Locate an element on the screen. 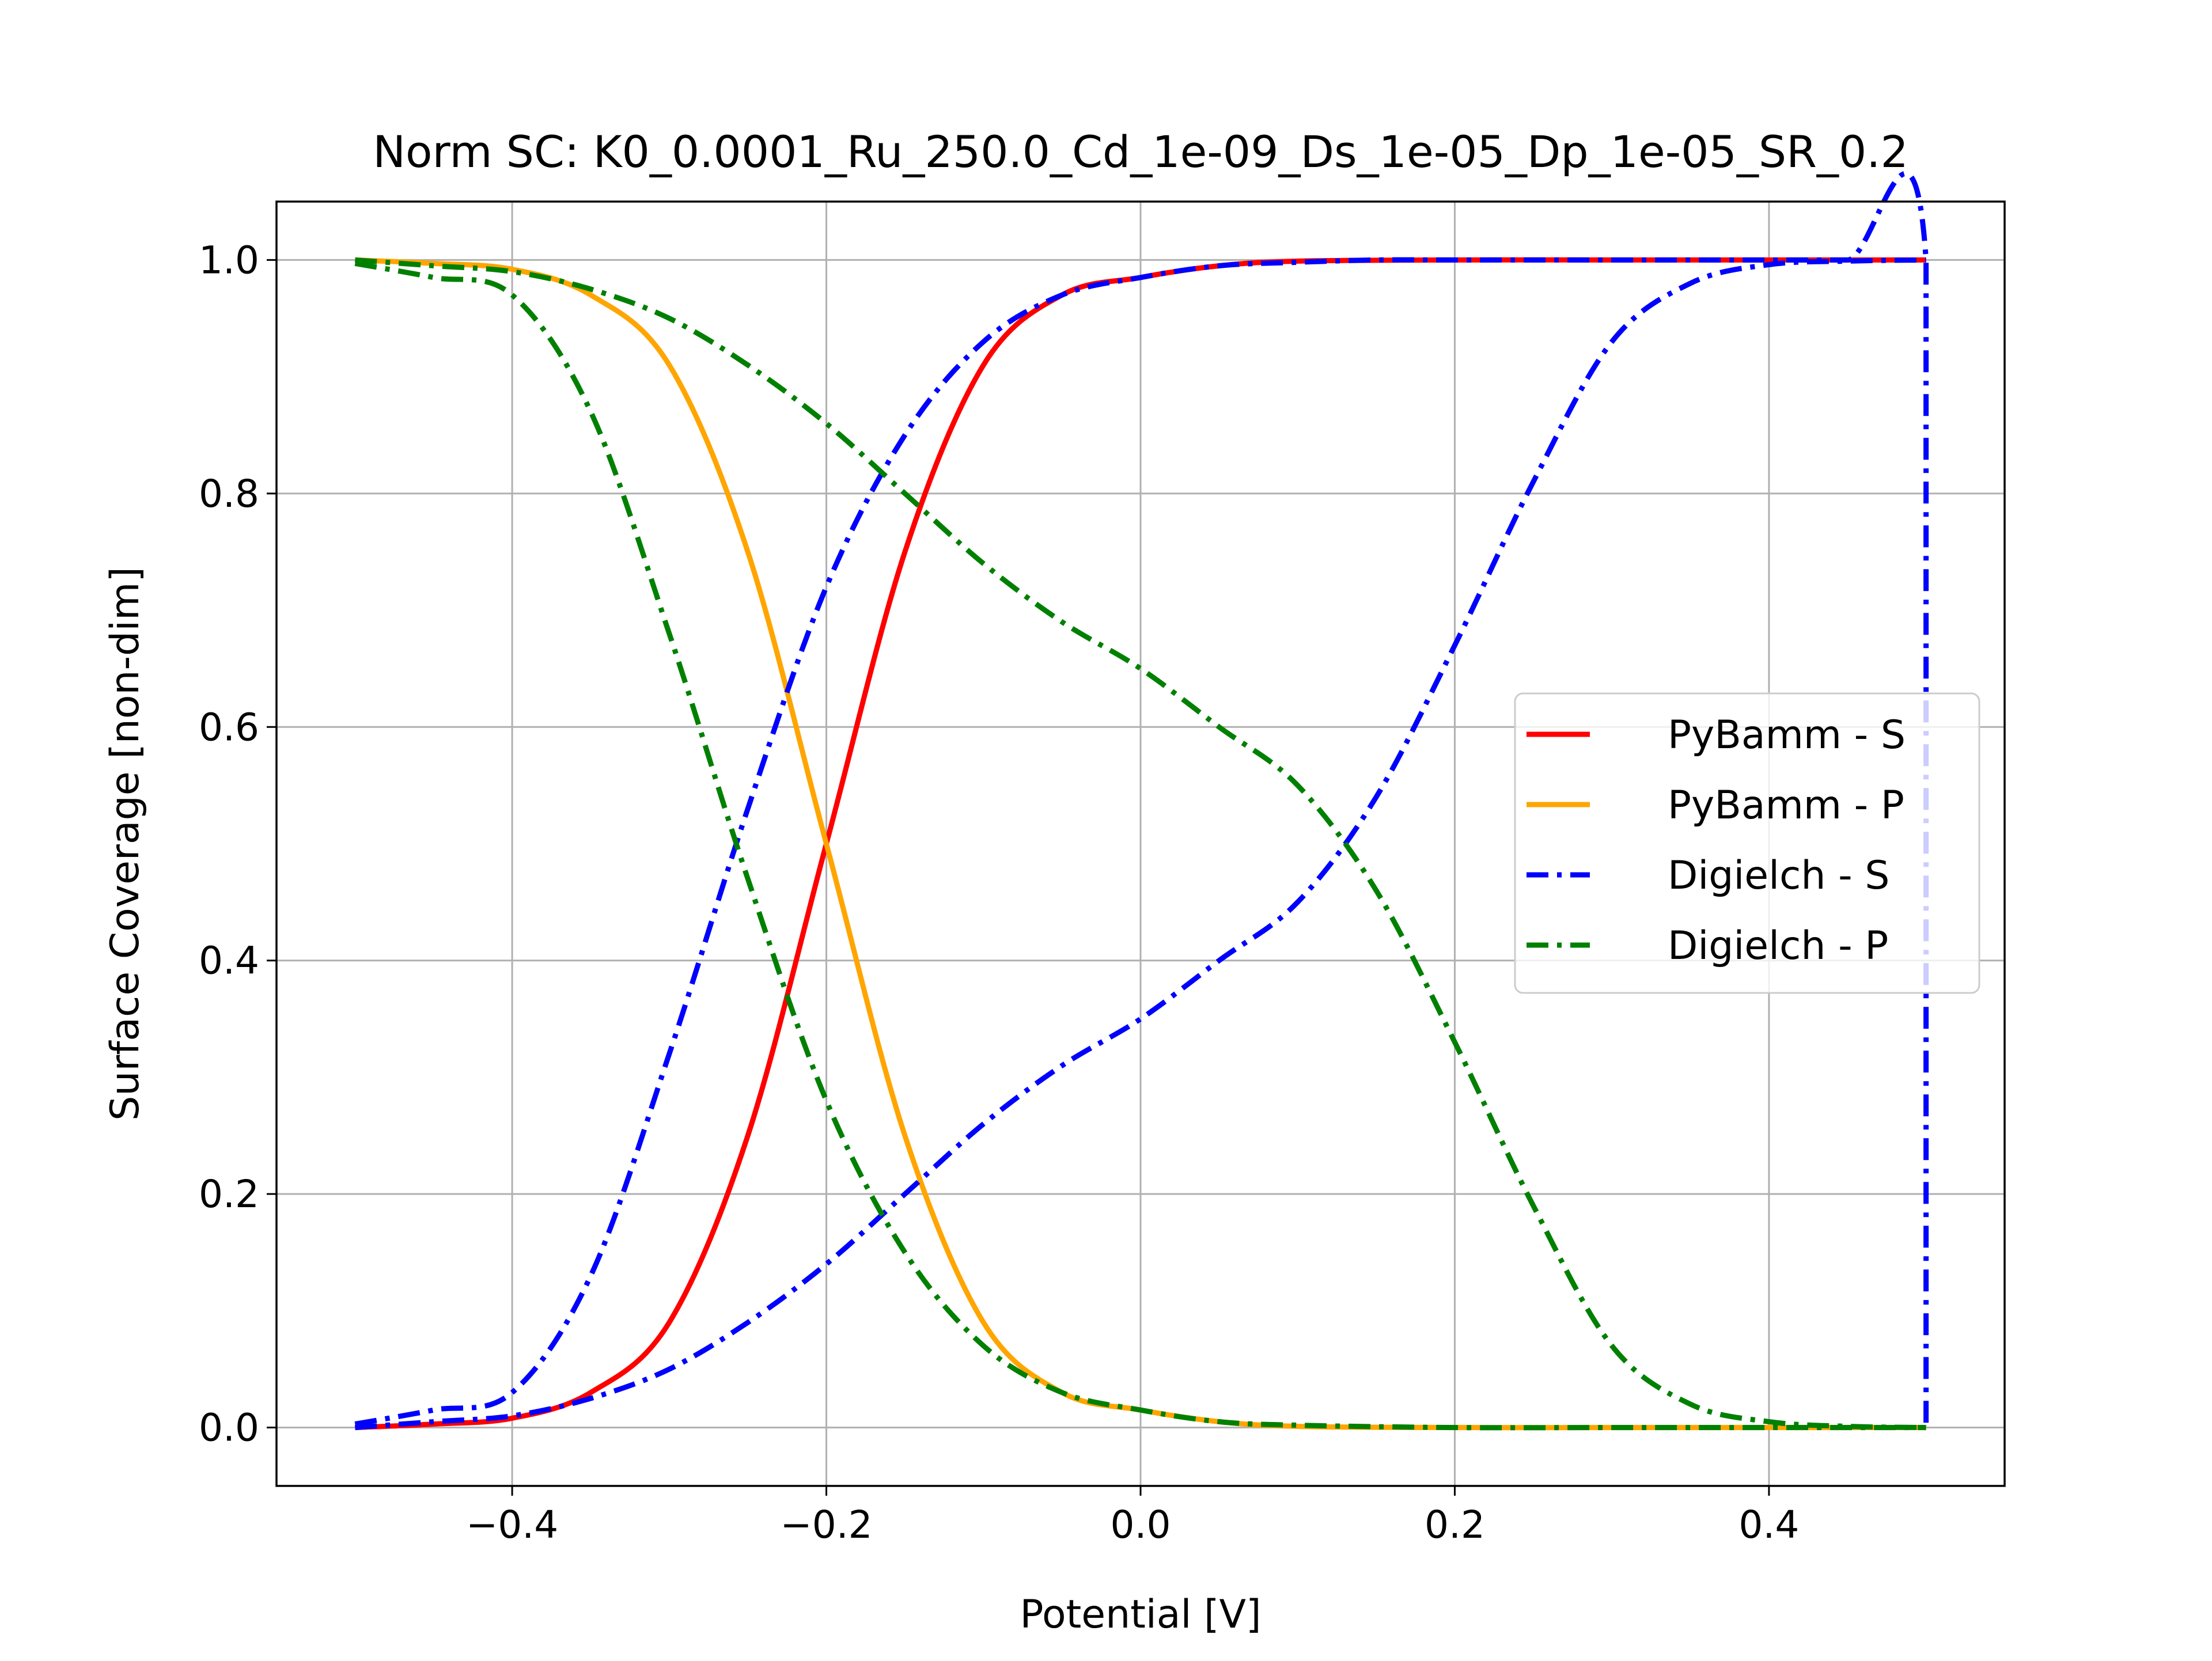 The height and width of the screenshot is (1661, 2212). x-tick-label: −0.2 is located at coordinates (826, 1525).